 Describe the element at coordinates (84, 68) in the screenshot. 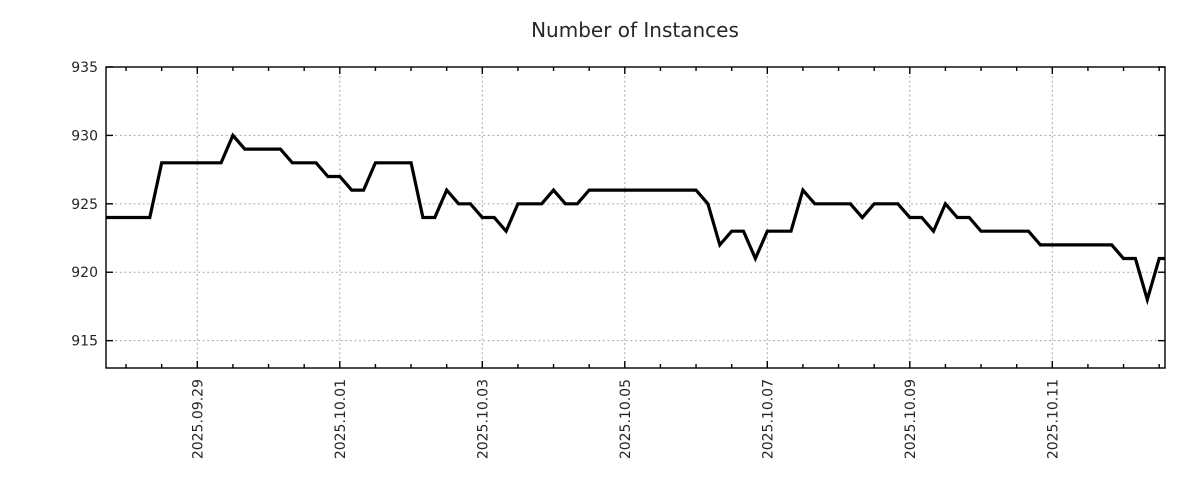

I see `y-axis-tick-label: 935` at that location.